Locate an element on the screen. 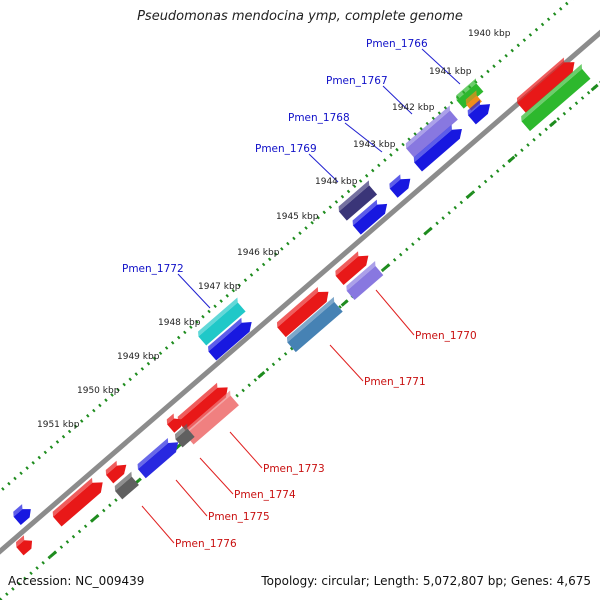  gene-arrow-small-bevel is located at coordinates (471, 97).